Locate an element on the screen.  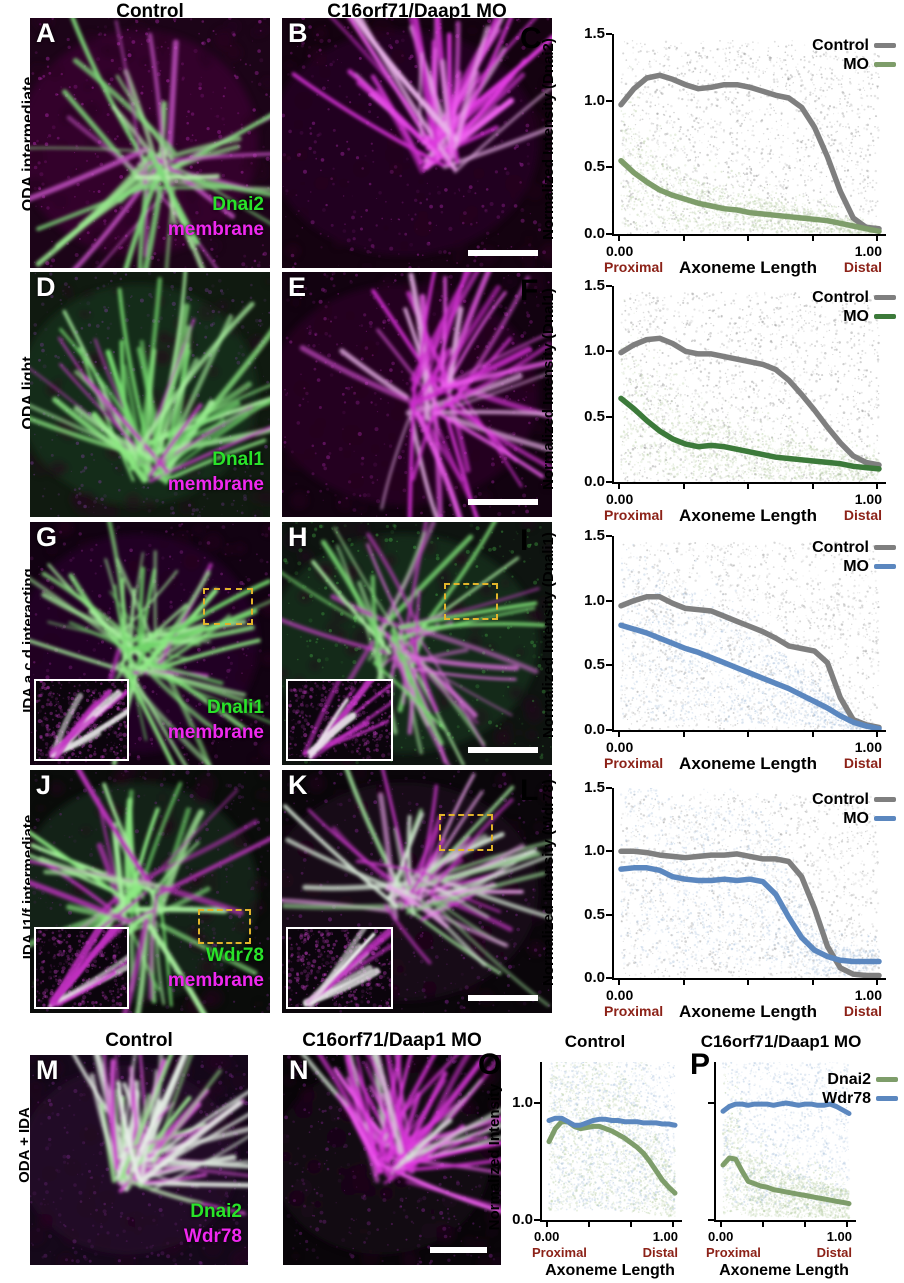
micrograph-image-e is located at coordinates (417, 394).